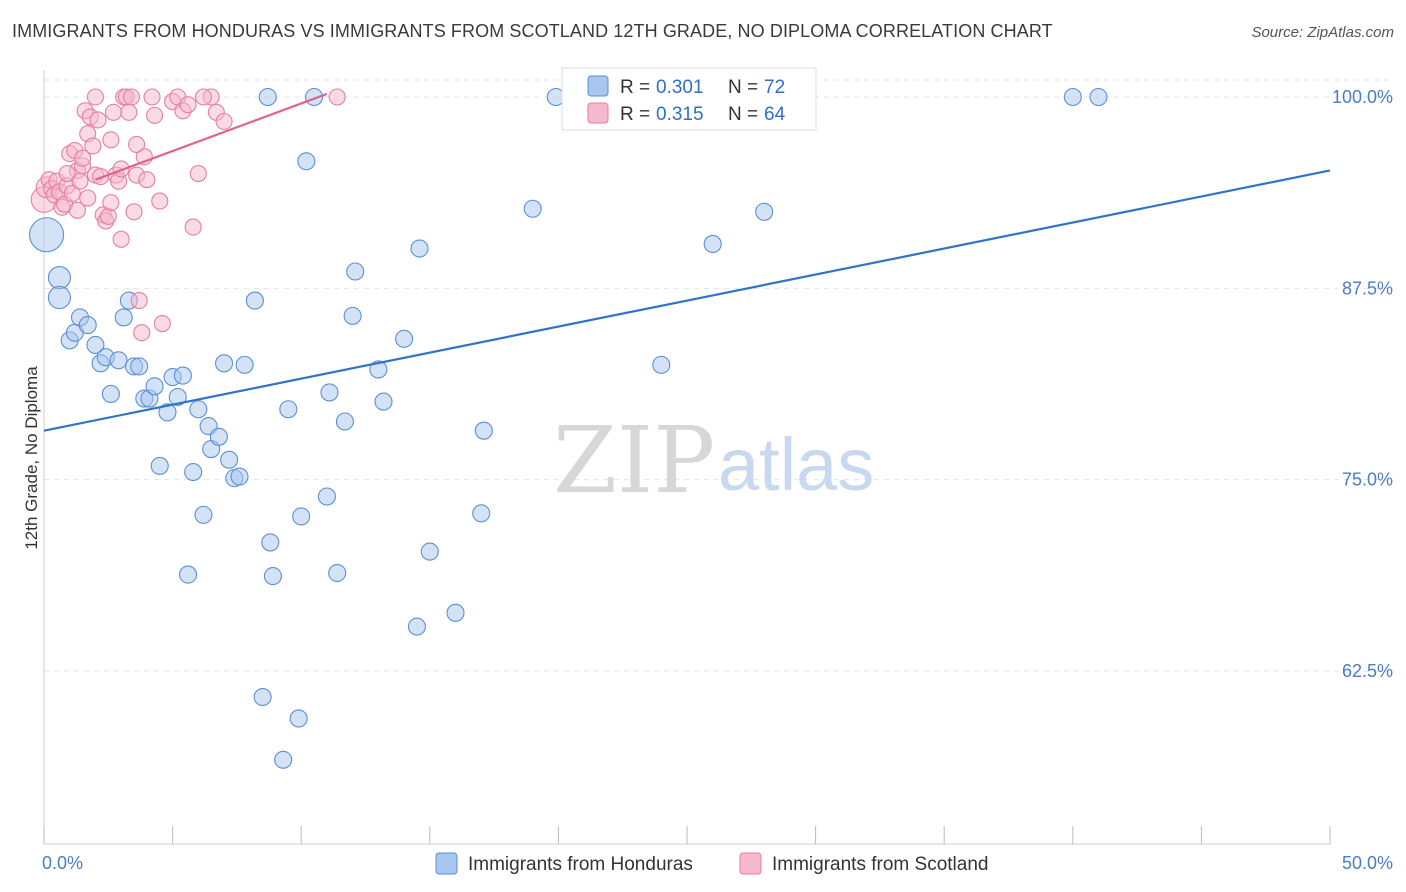  I want to click on watermark-zip: ZIP, so click(634, 460).